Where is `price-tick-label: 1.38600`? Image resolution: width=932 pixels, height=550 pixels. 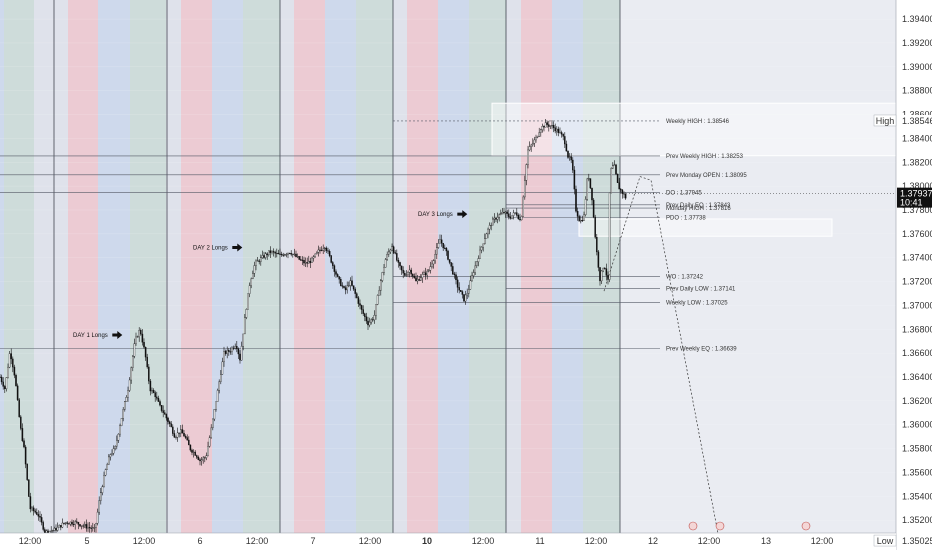 price-tick-label: 1.38600 is located at coordinates (917, 115).